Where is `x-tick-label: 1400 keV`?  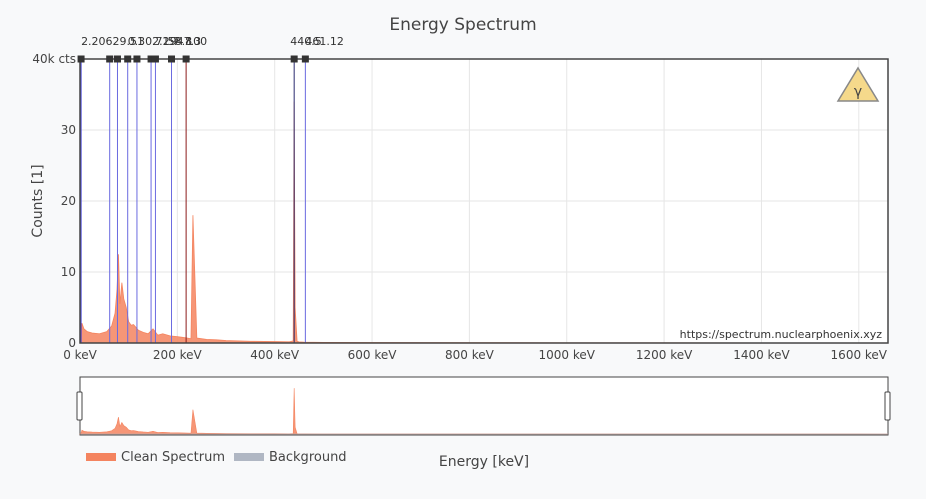
x-tick-label: 1400 keV is located at coordinates (761, 355).